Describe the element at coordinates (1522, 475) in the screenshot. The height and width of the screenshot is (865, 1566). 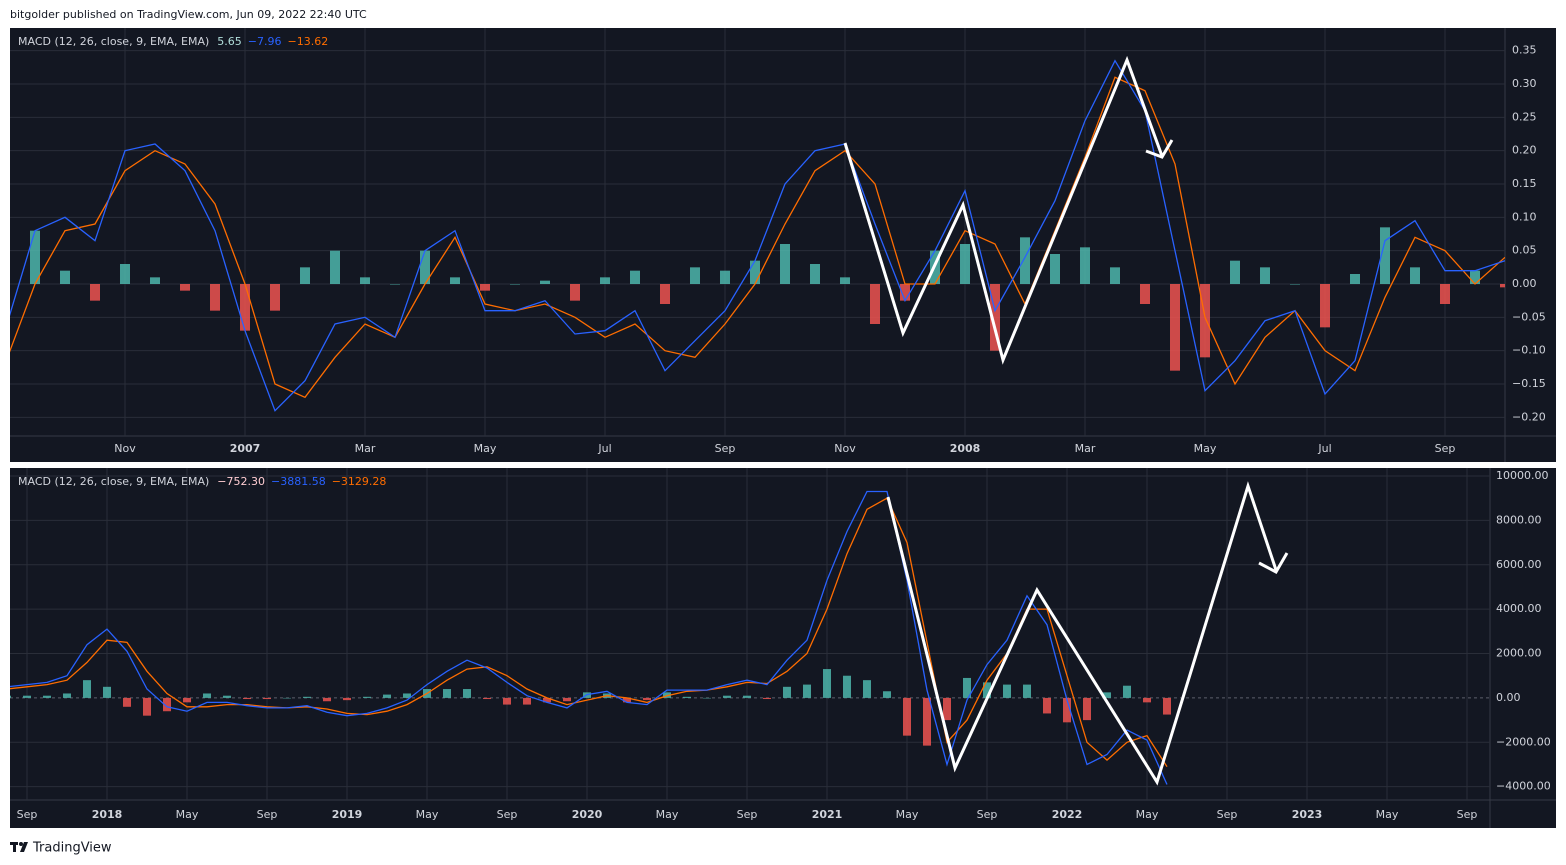
I see `y-tick-label: 10000.00` at that location.